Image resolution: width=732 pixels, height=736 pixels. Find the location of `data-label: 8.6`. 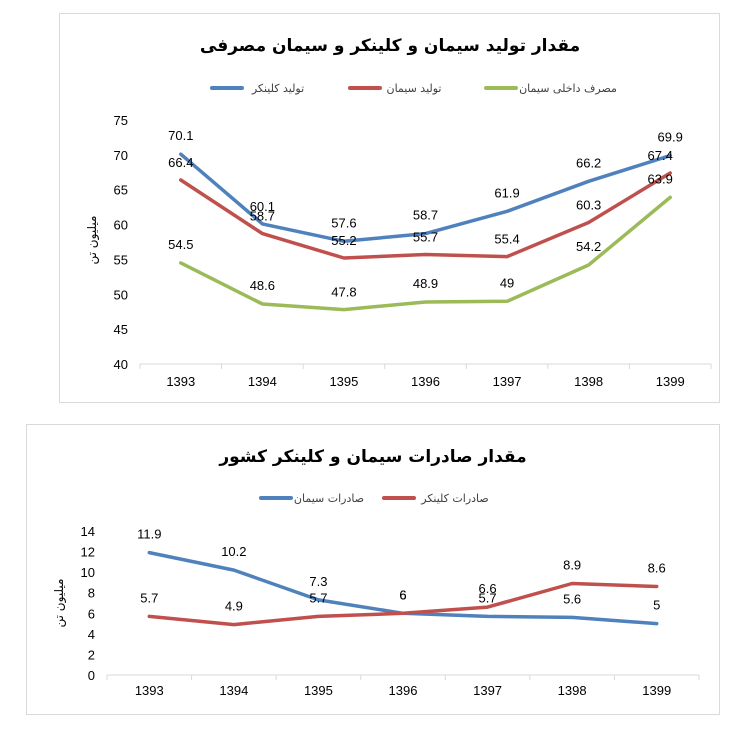

data-label: 8.6 is located at coordinates (657, 568).